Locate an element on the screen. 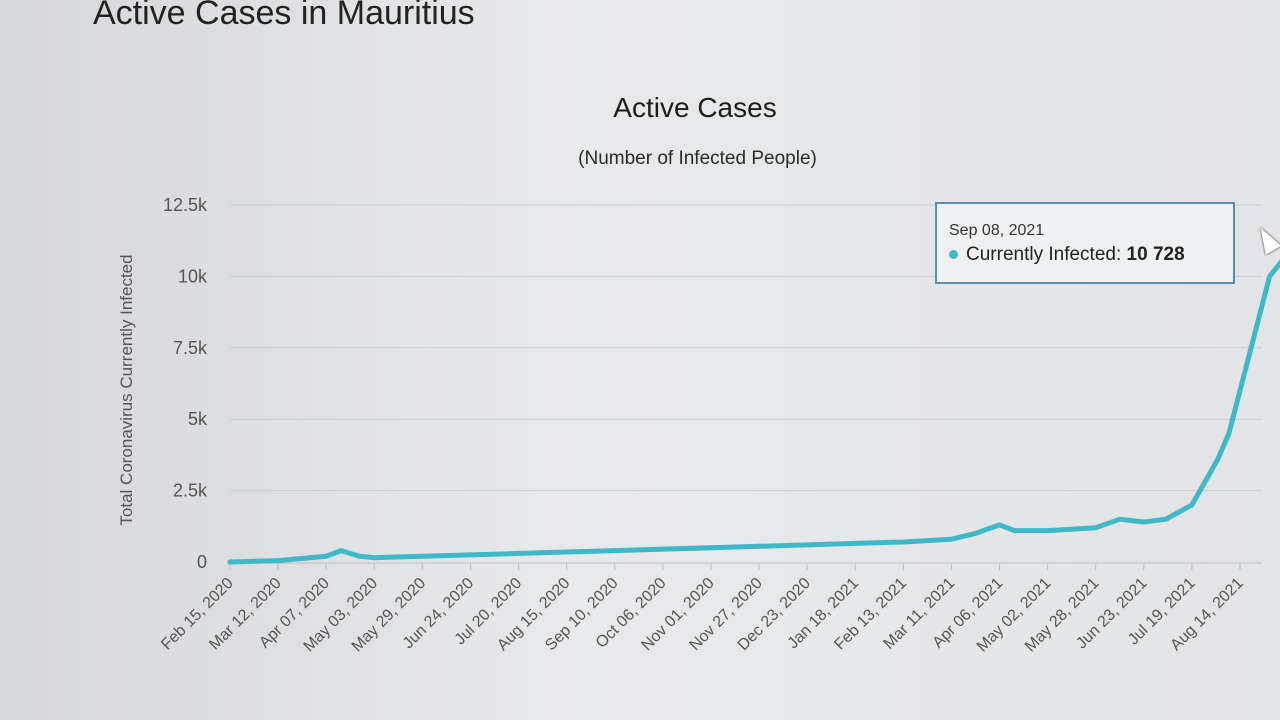 The width and height of the screenshot is (1280, 720). chart-title: Active Cases is located at coordinates (695, 107).